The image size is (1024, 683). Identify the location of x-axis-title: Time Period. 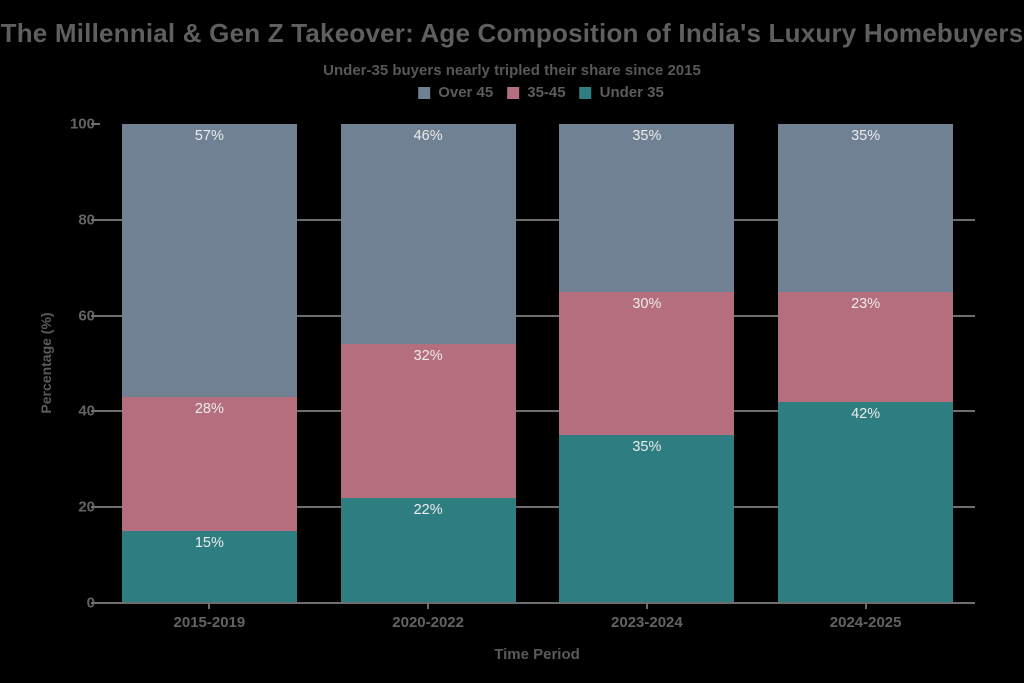
(537, 654).